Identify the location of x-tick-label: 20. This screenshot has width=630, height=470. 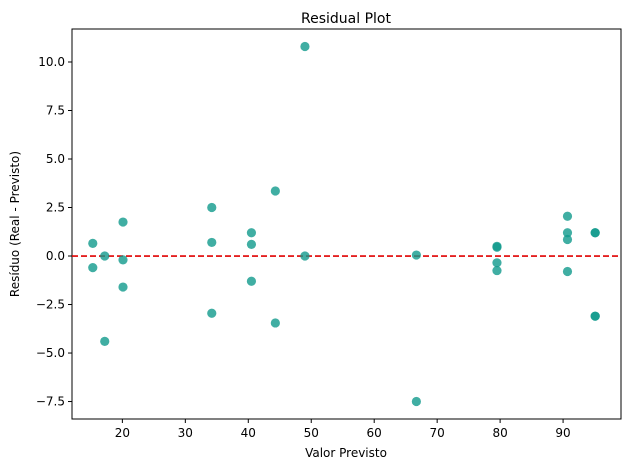
(122, 433).